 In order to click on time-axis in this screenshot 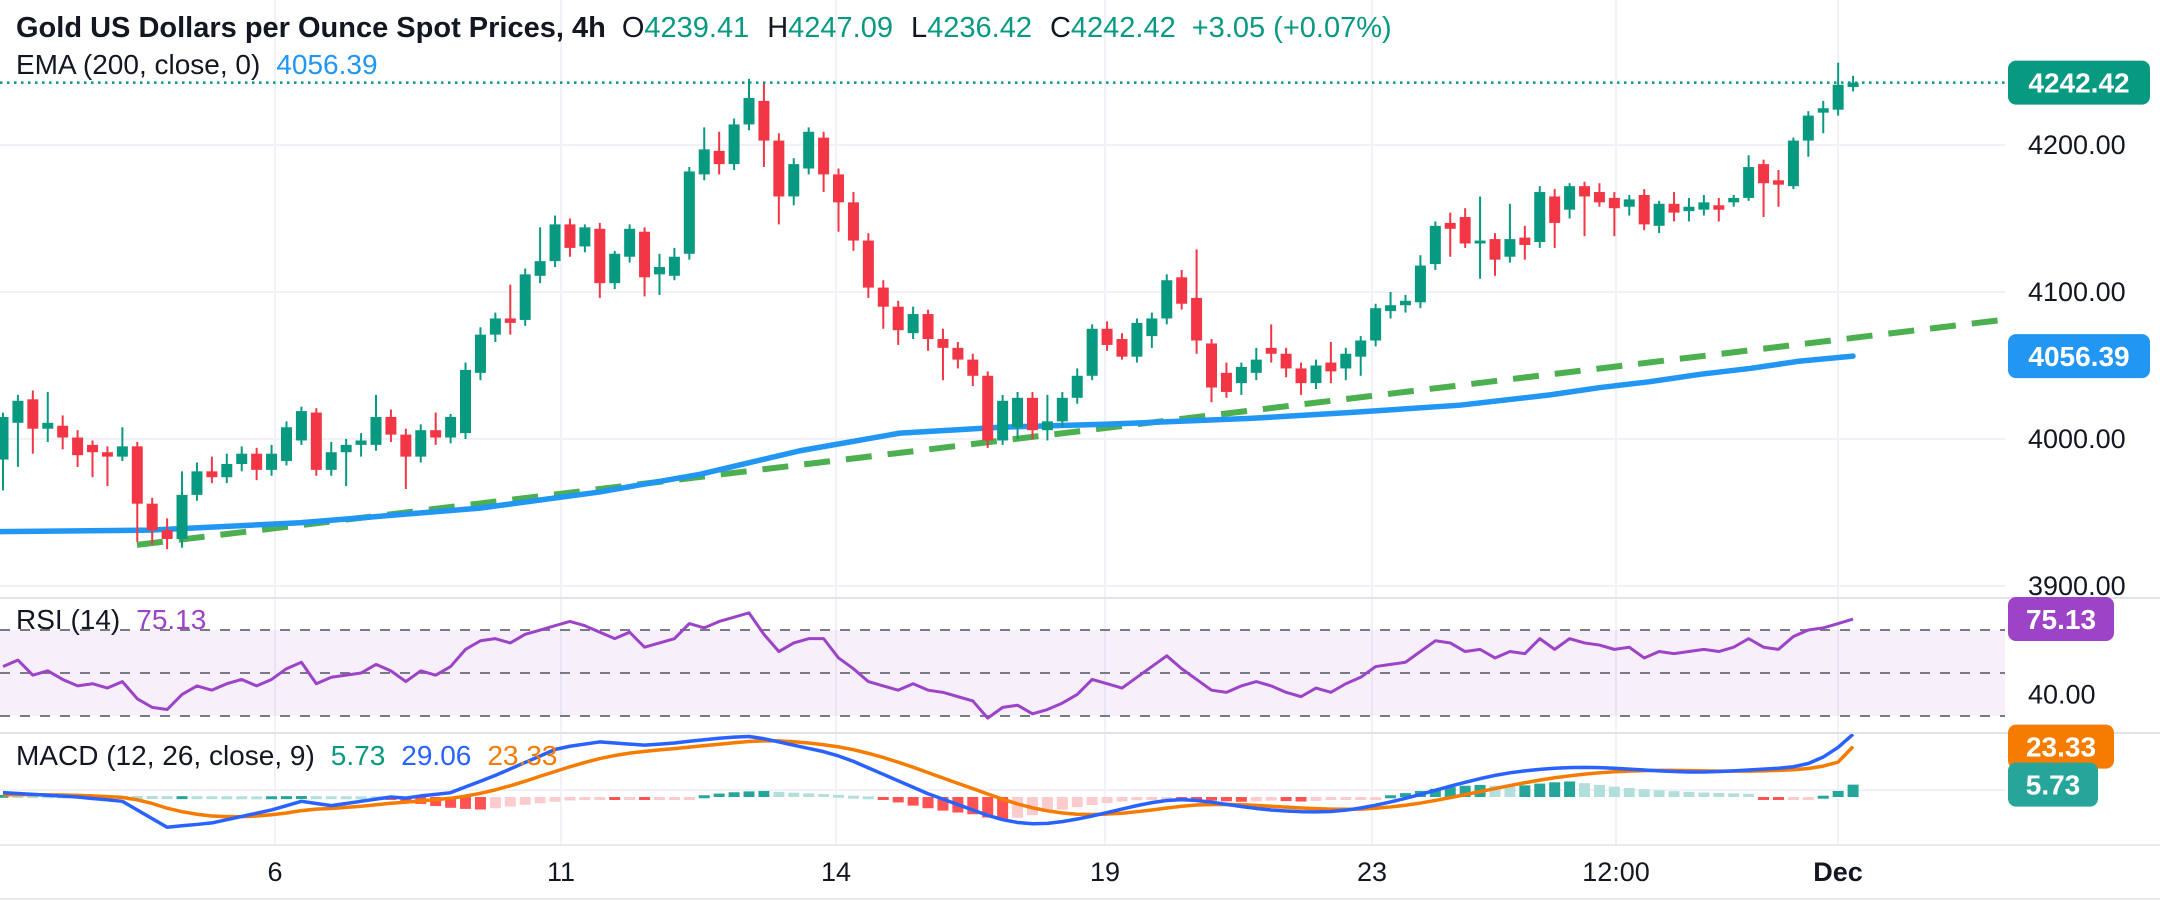, I will do `click(1080, 873)`.